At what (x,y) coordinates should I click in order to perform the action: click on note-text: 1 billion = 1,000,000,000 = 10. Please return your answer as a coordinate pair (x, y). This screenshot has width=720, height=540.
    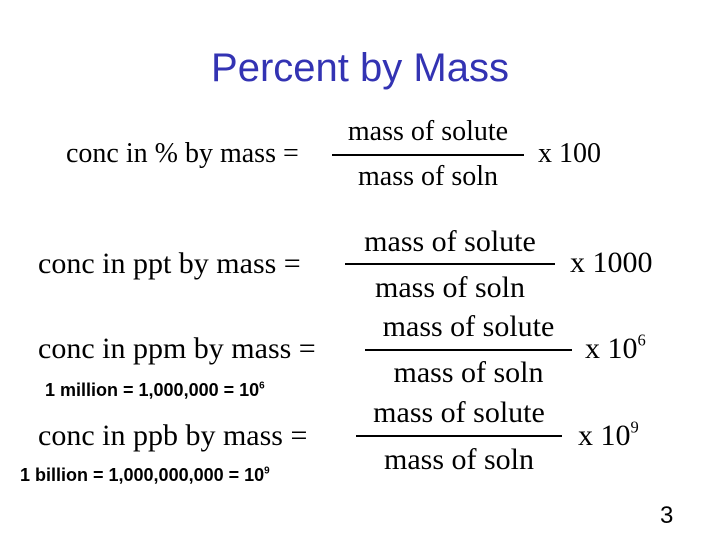
    Looking at the image, I should click on (142, 475).